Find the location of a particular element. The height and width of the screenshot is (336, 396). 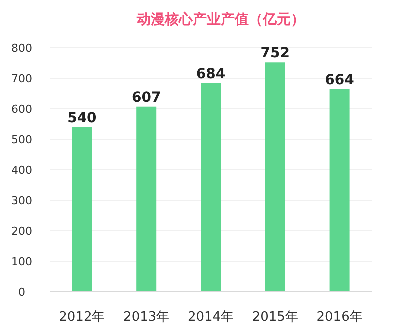

y-tick-label: 300 is located at coordinates (22, 201).